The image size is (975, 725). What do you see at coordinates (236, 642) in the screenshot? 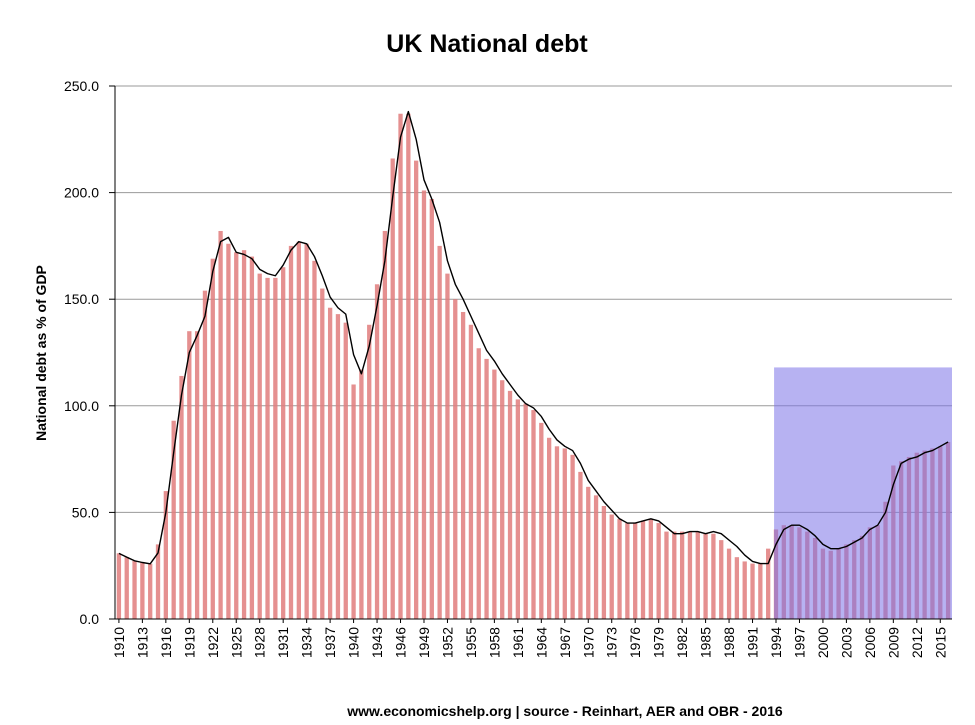
I see `x-tick-label-1925: 1925` at bounding box center [236, 642].